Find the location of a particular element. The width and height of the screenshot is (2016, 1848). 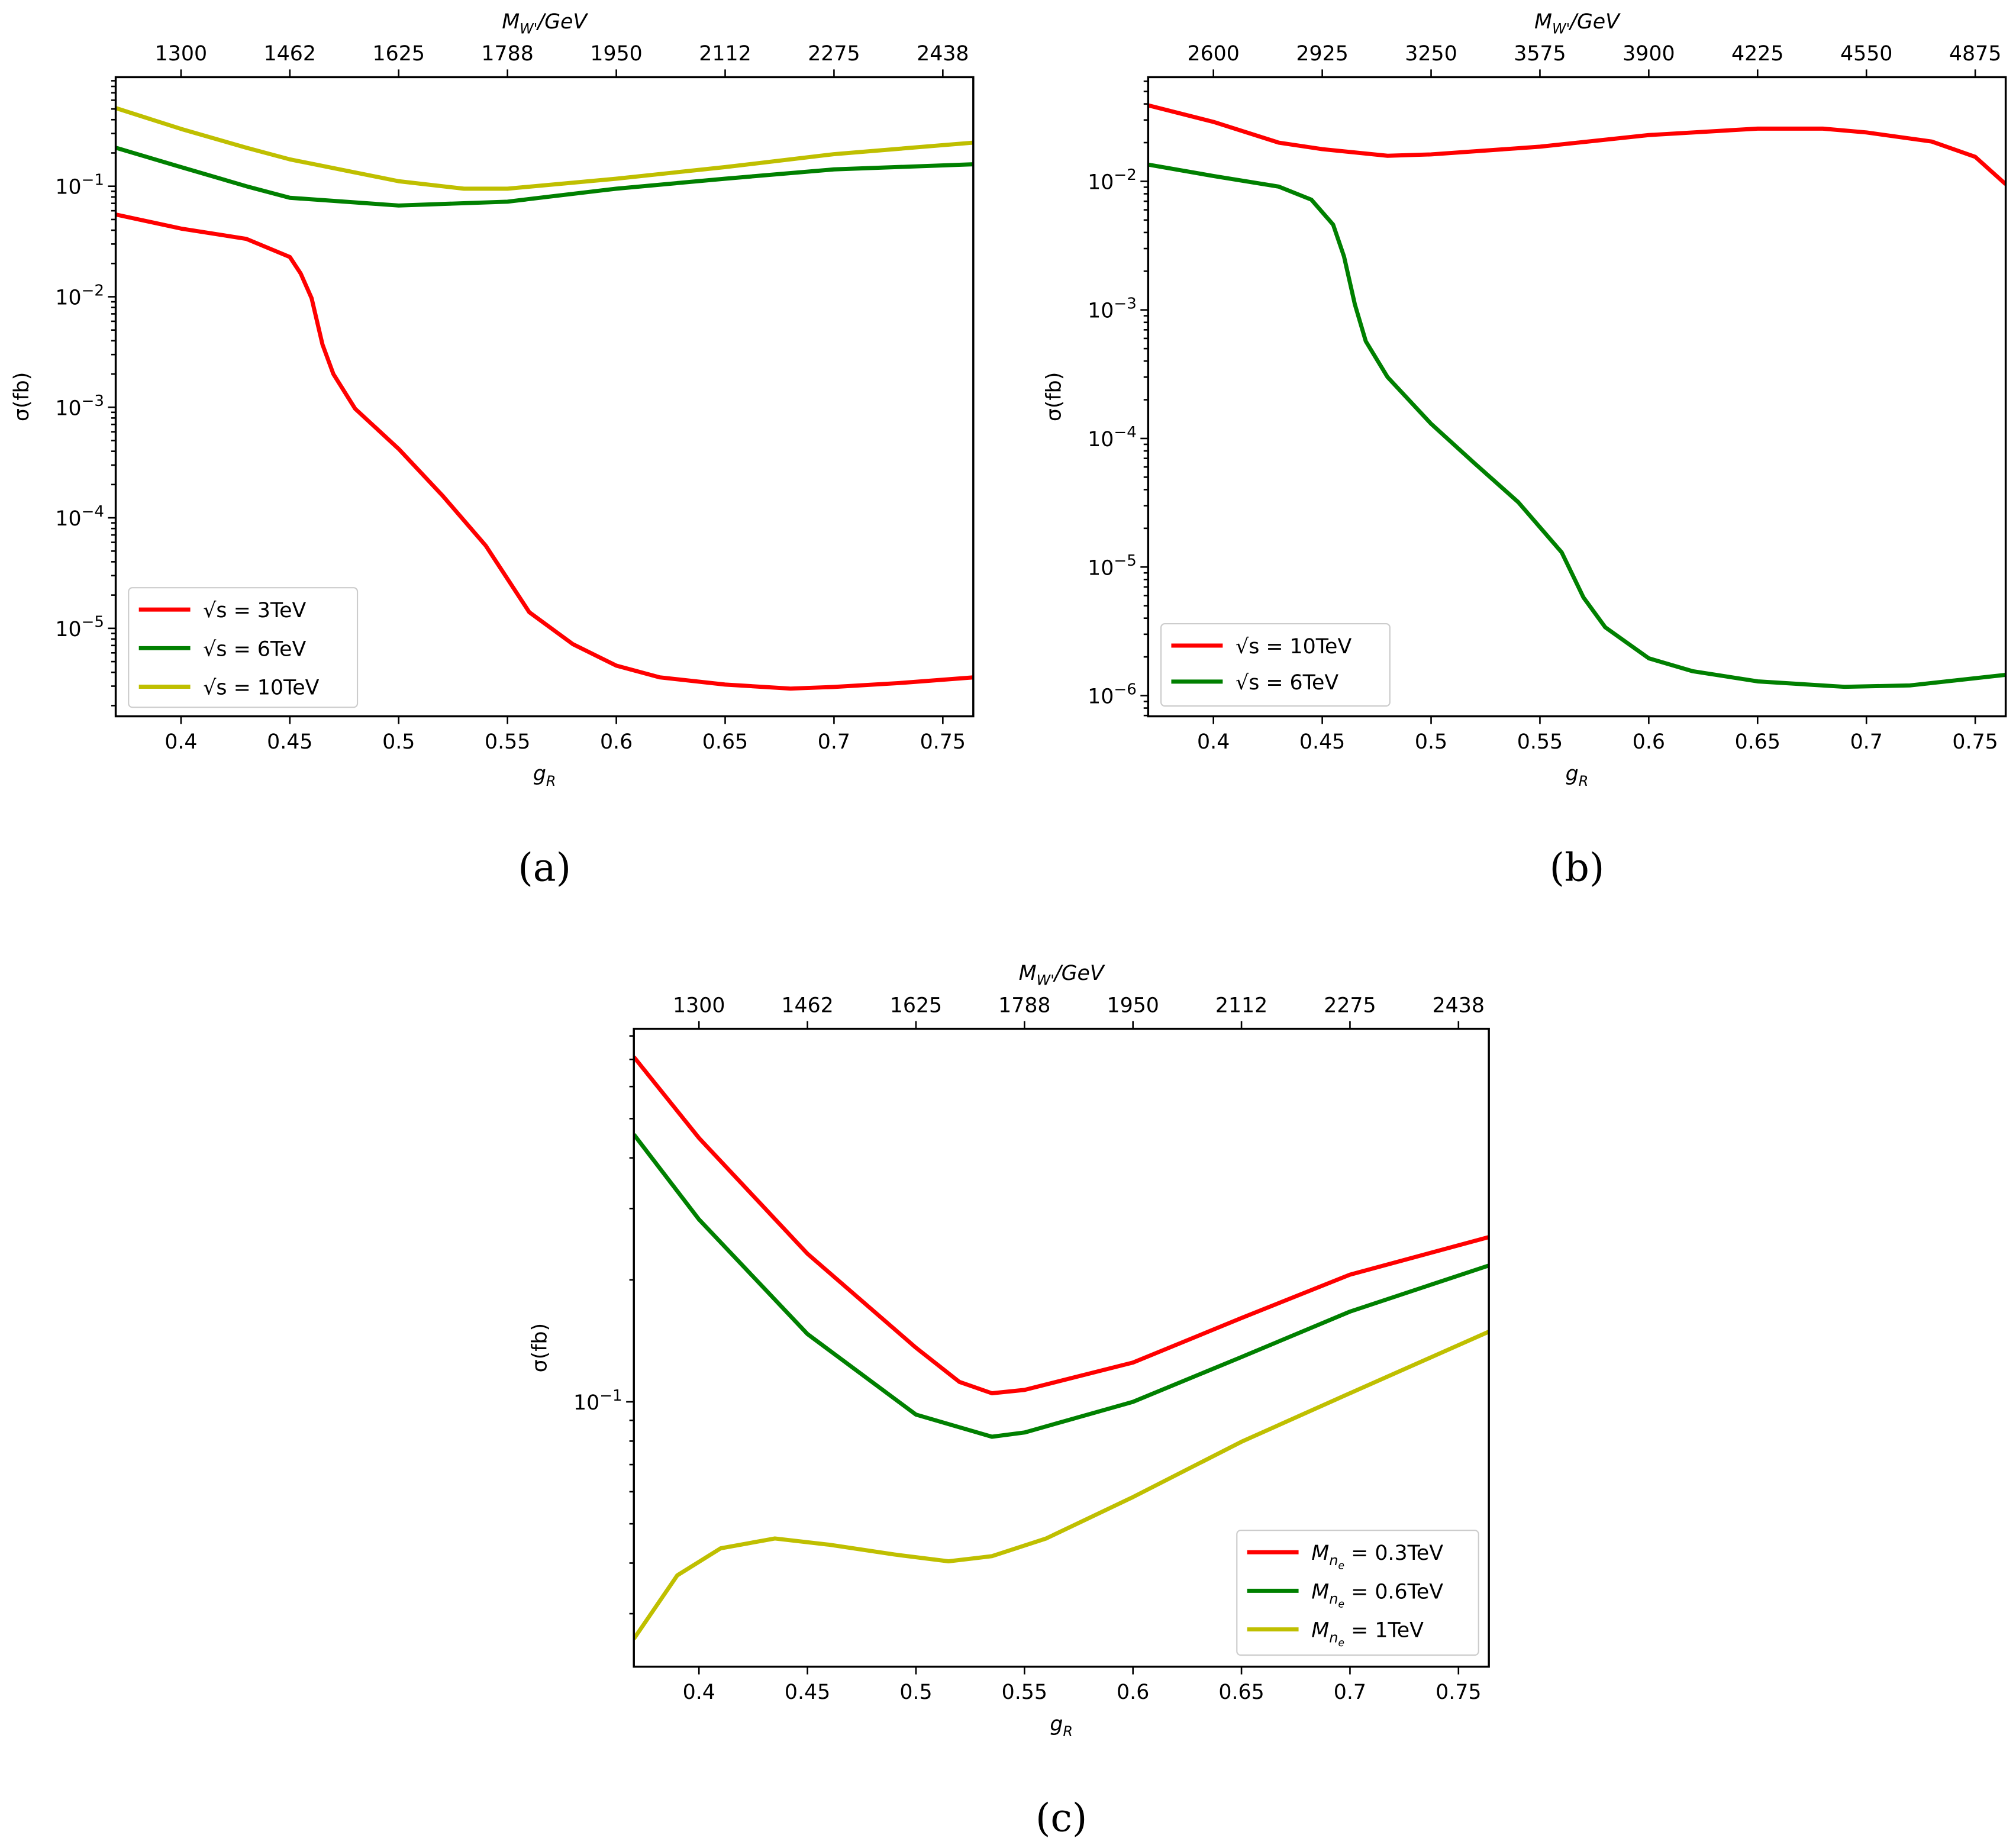

top-tick-label: 3575 is located at coordinates (1540, 54).